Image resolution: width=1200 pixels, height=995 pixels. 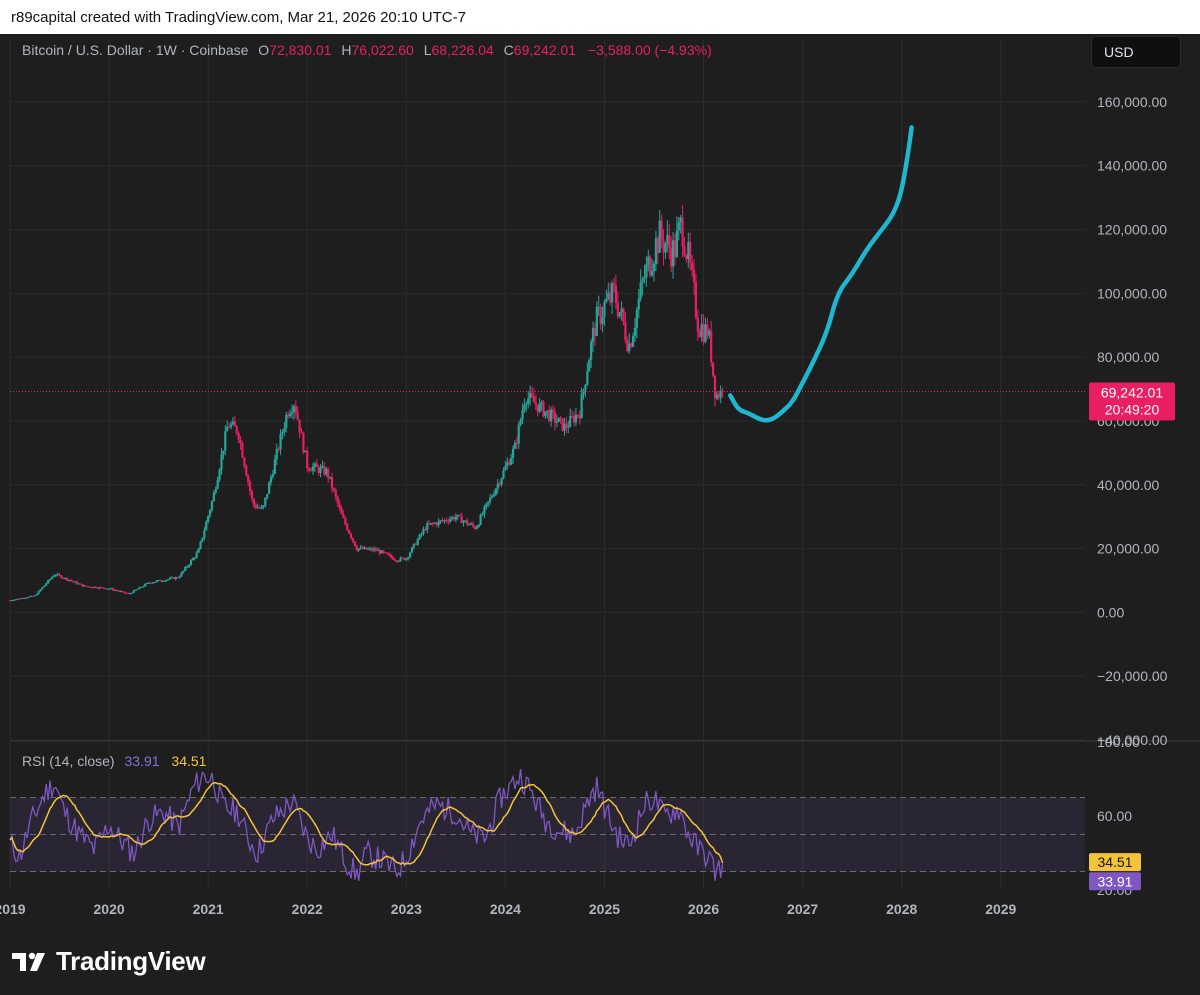 What do you see at coordinates (505, 909) in the screenshot?
I see `x-tick-label: 2024` at bounding box center [505, 909].